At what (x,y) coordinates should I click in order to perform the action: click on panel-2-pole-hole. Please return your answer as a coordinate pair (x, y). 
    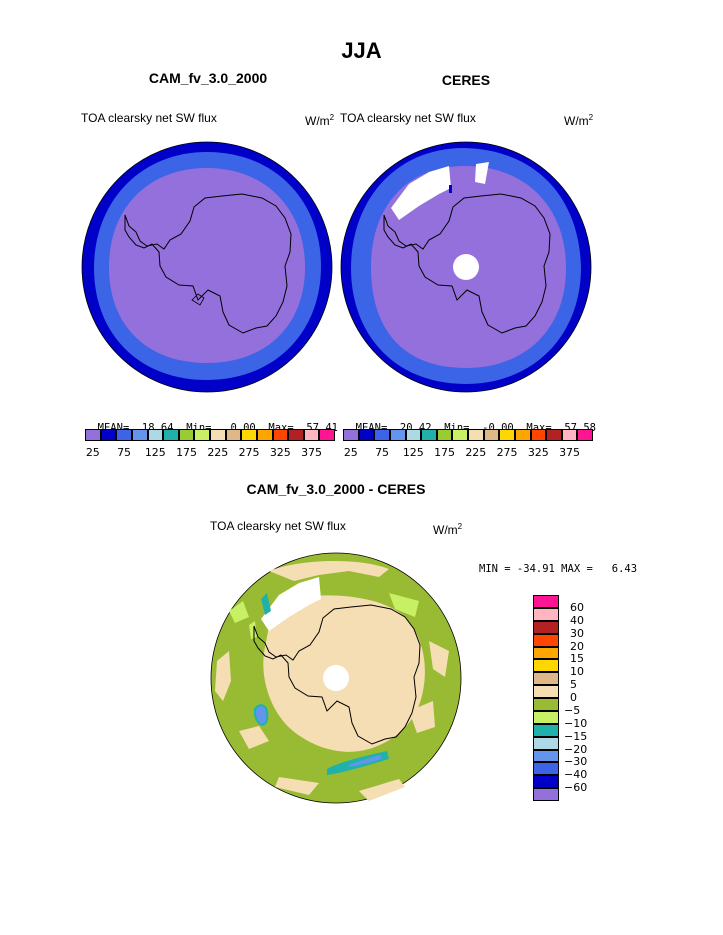
    Looking at the image, I should click on (466, 267).